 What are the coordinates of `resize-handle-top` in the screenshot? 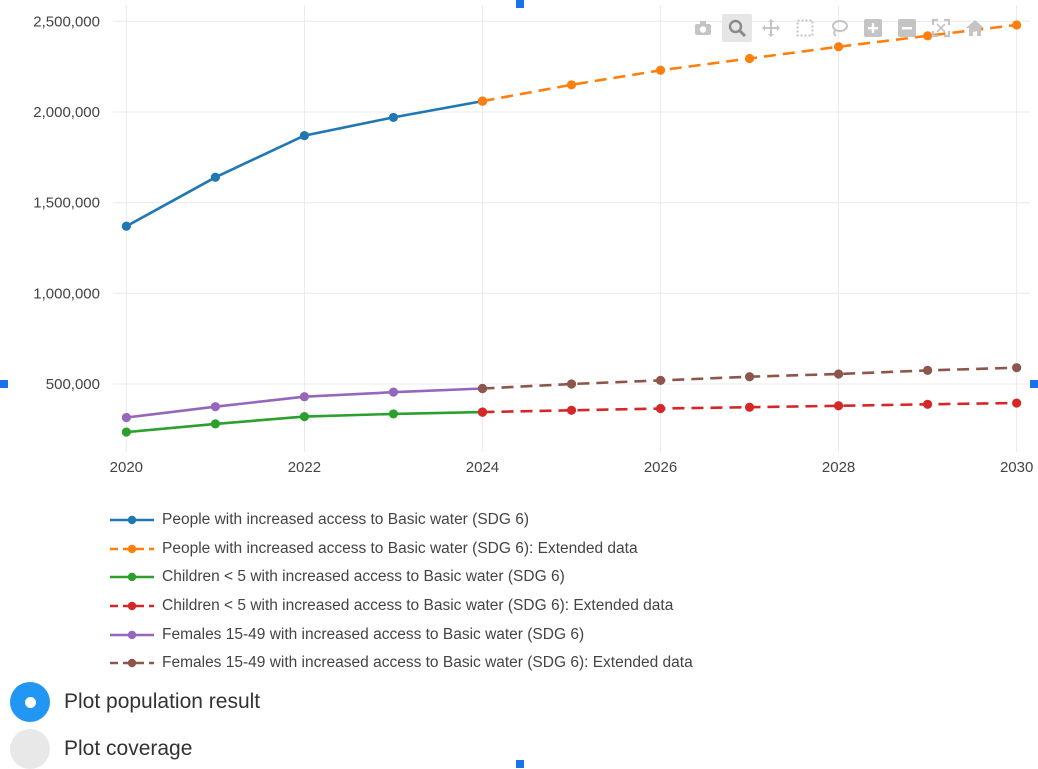 It's located at (520, 4).